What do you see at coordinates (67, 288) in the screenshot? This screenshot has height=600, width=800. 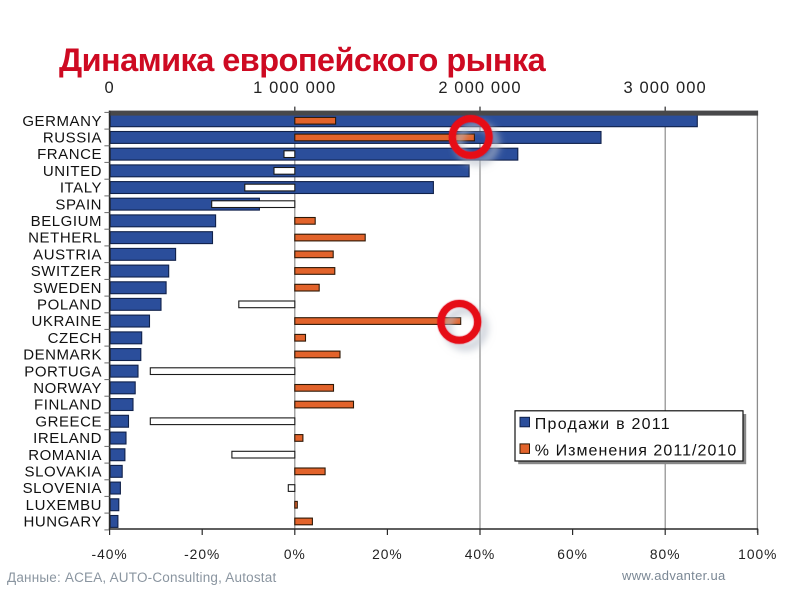 I see `svg-text: SWEDEN` at bounding box center [67, 288].